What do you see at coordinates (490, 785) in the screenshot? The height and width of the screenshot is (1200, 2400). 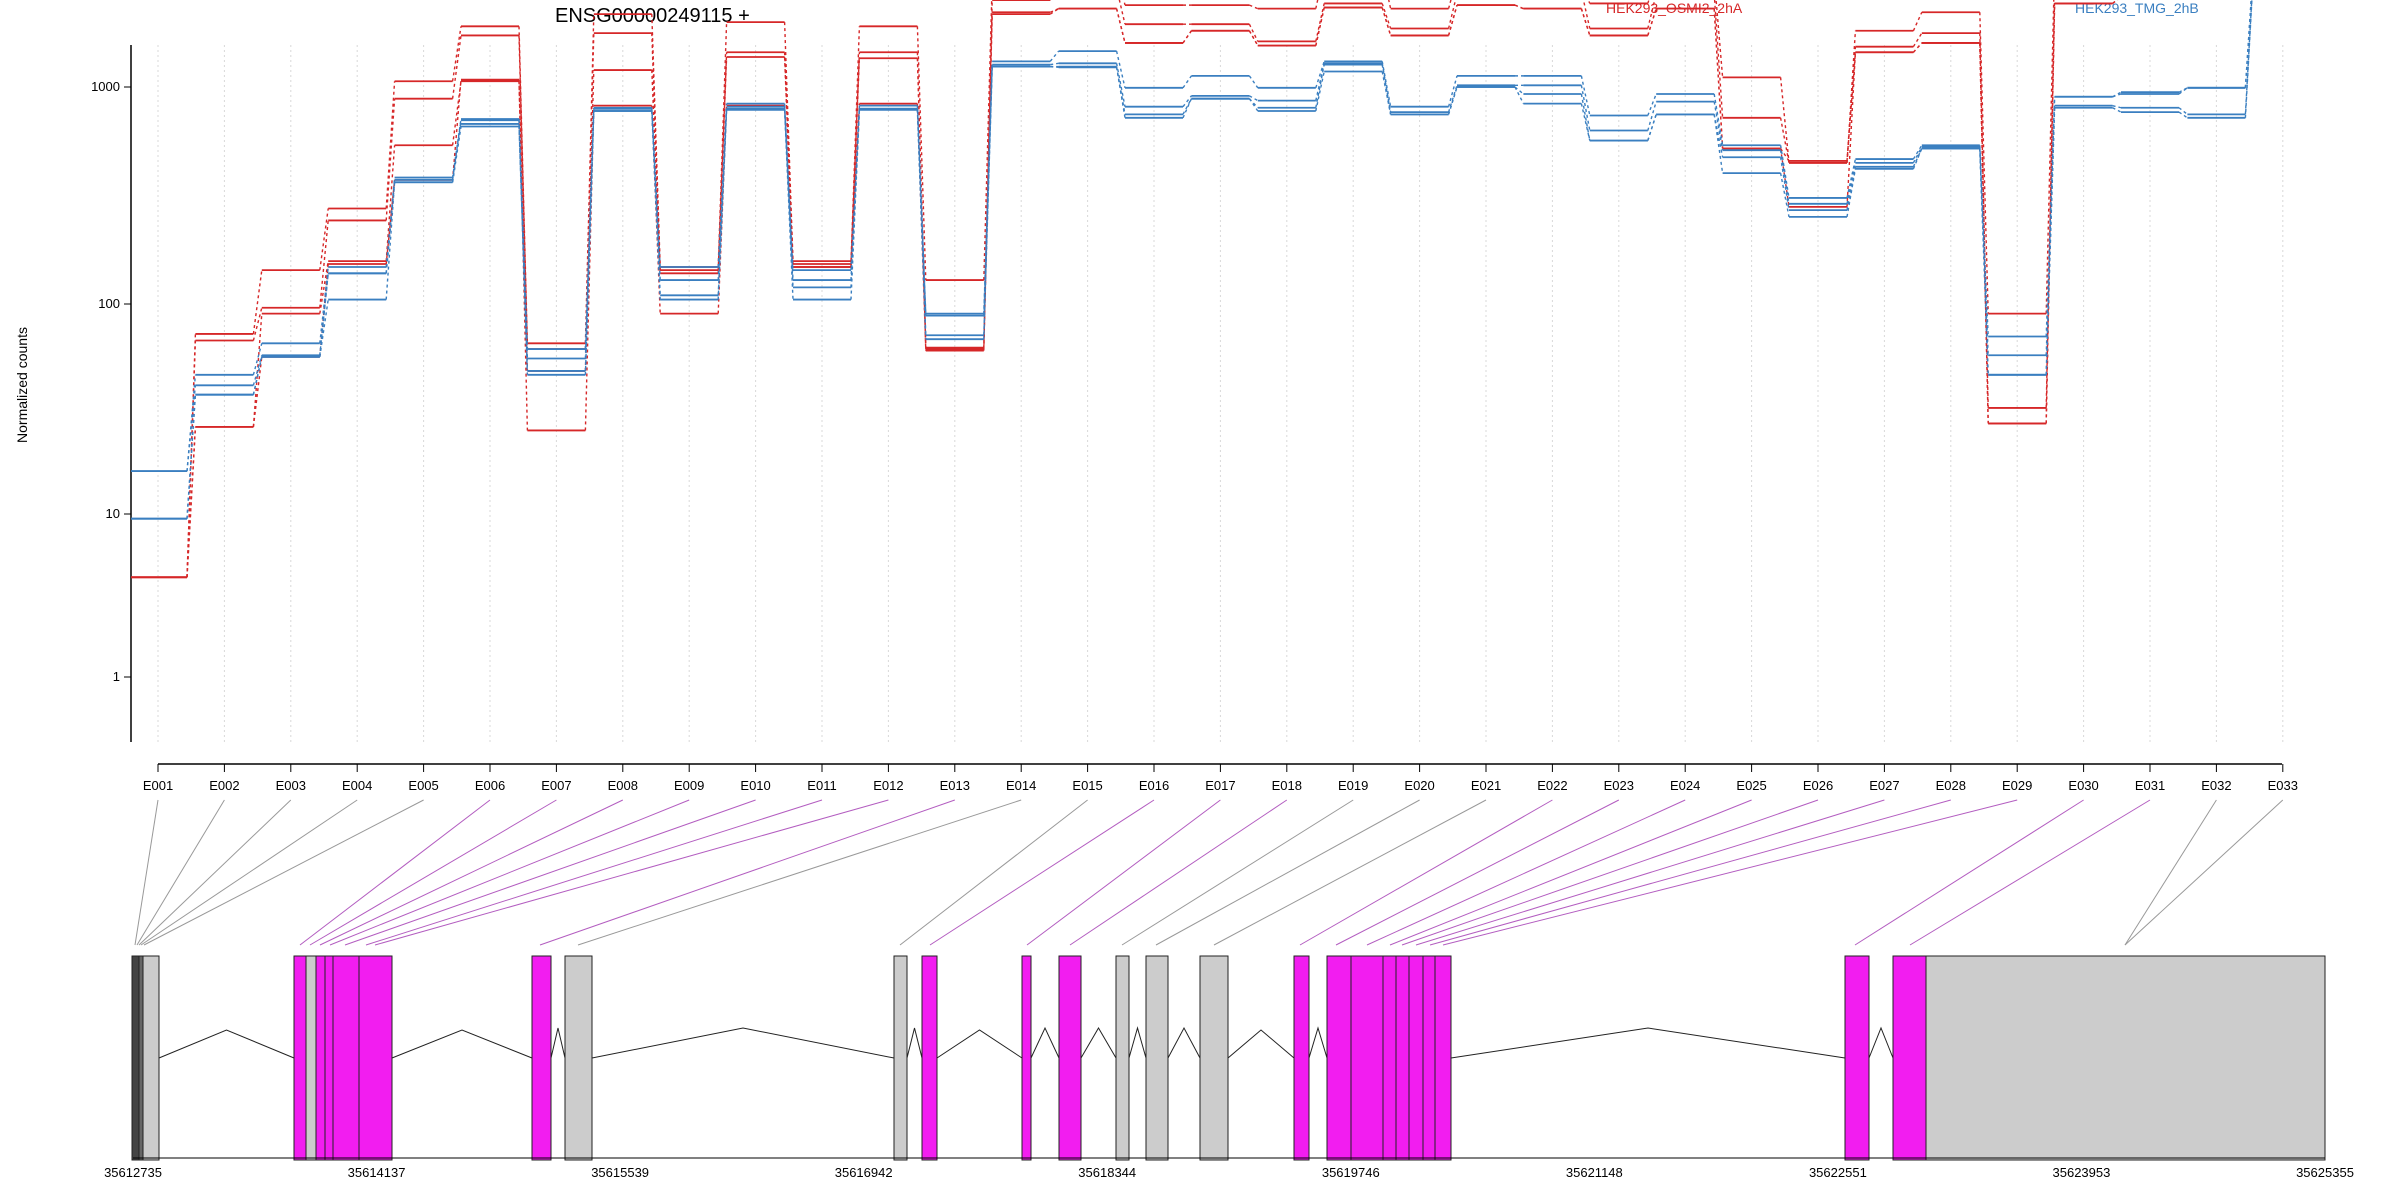 I see `x-tick-label: E006` at bounding box center [490, 785].